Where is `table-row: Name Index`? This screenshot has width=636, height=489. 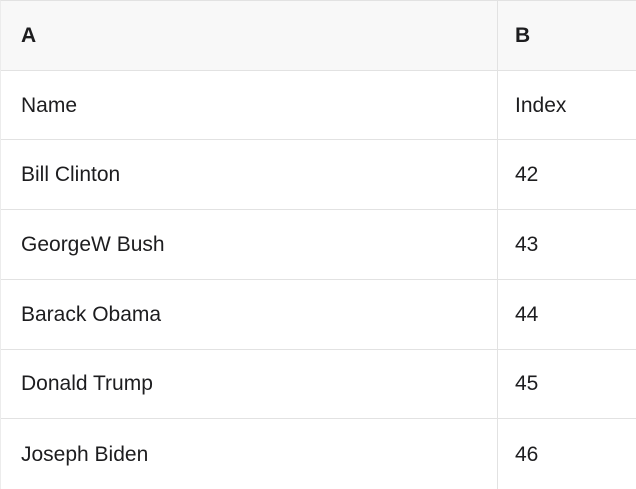 table-row: Name Index is located at coordinates (318, 105).